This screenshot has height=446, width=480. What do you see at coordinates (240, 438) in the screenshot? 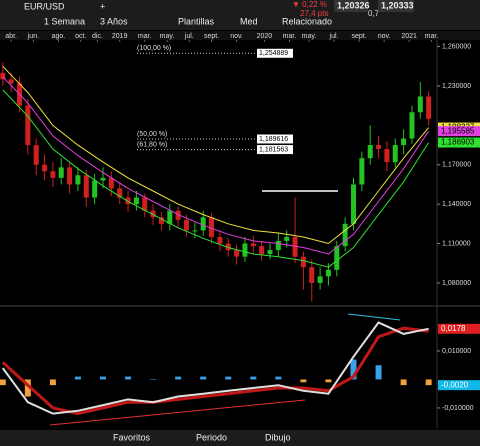
I see `footer` at bounding box center [240, 438].